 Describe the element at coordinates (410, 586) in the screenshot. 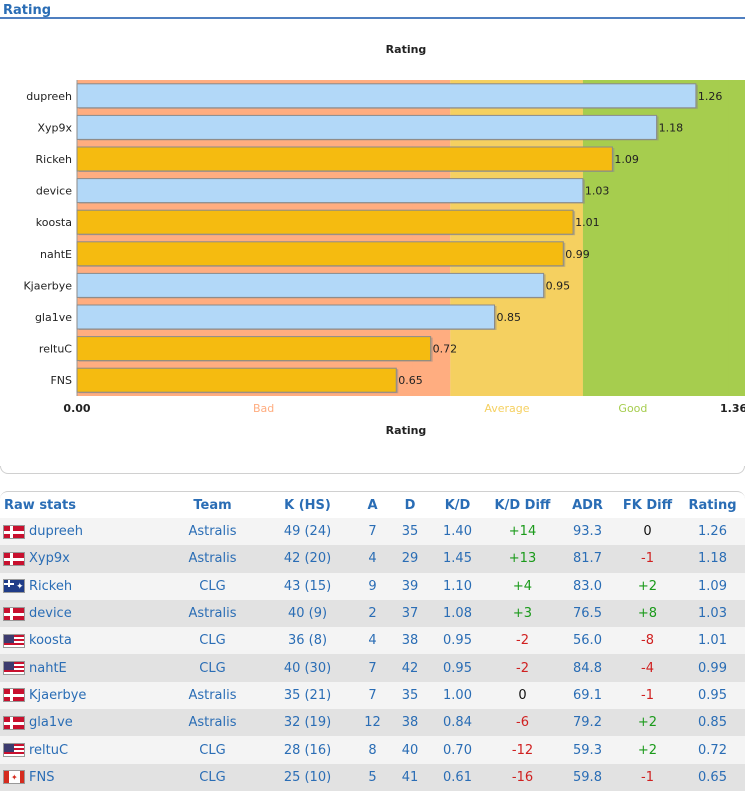

I see `deaths-cell: 39` at that location.